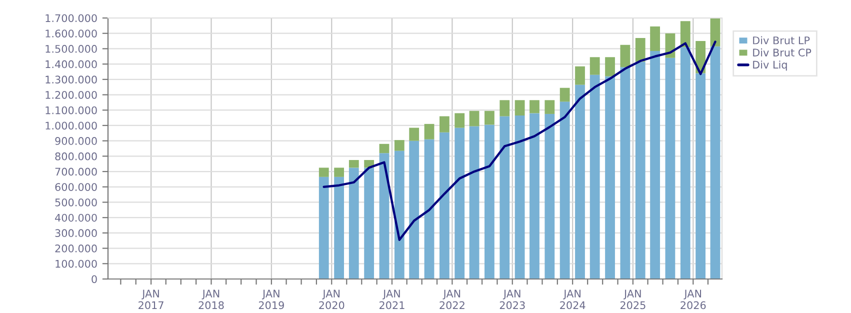  Describe the element at coordinates (71, 48) in the screenshot. I see `y-tick-label: 1.500.000` at that location.